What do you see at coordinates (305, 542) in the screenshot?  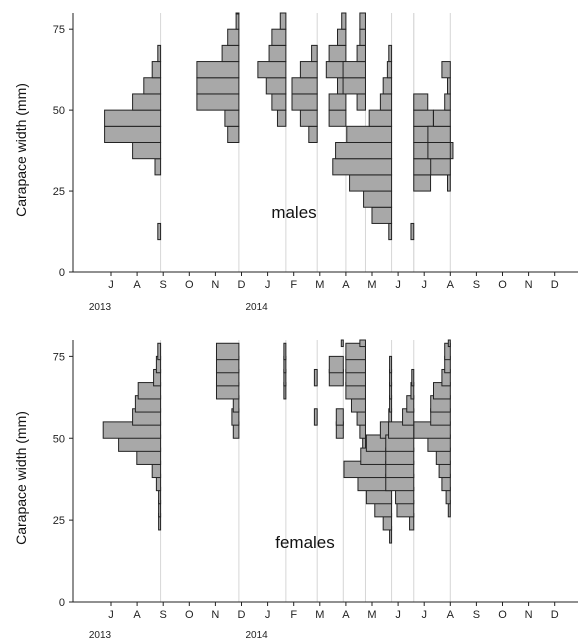 I see `panel-label-females: females` at bounding box center [305, 542].